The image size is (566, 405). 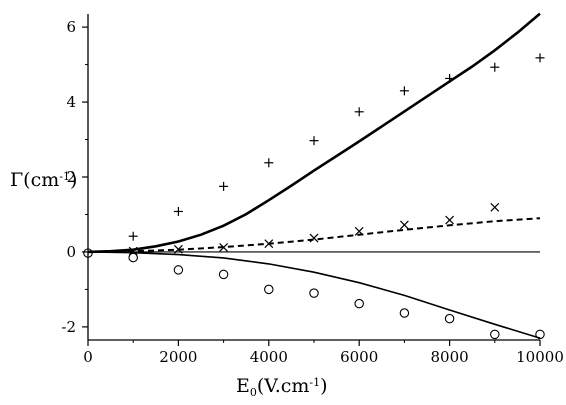 What do you see at coordinates (73, 180) in the screenshot?
I see `y-axis-title-close: )` at bounding box center [73, 180].